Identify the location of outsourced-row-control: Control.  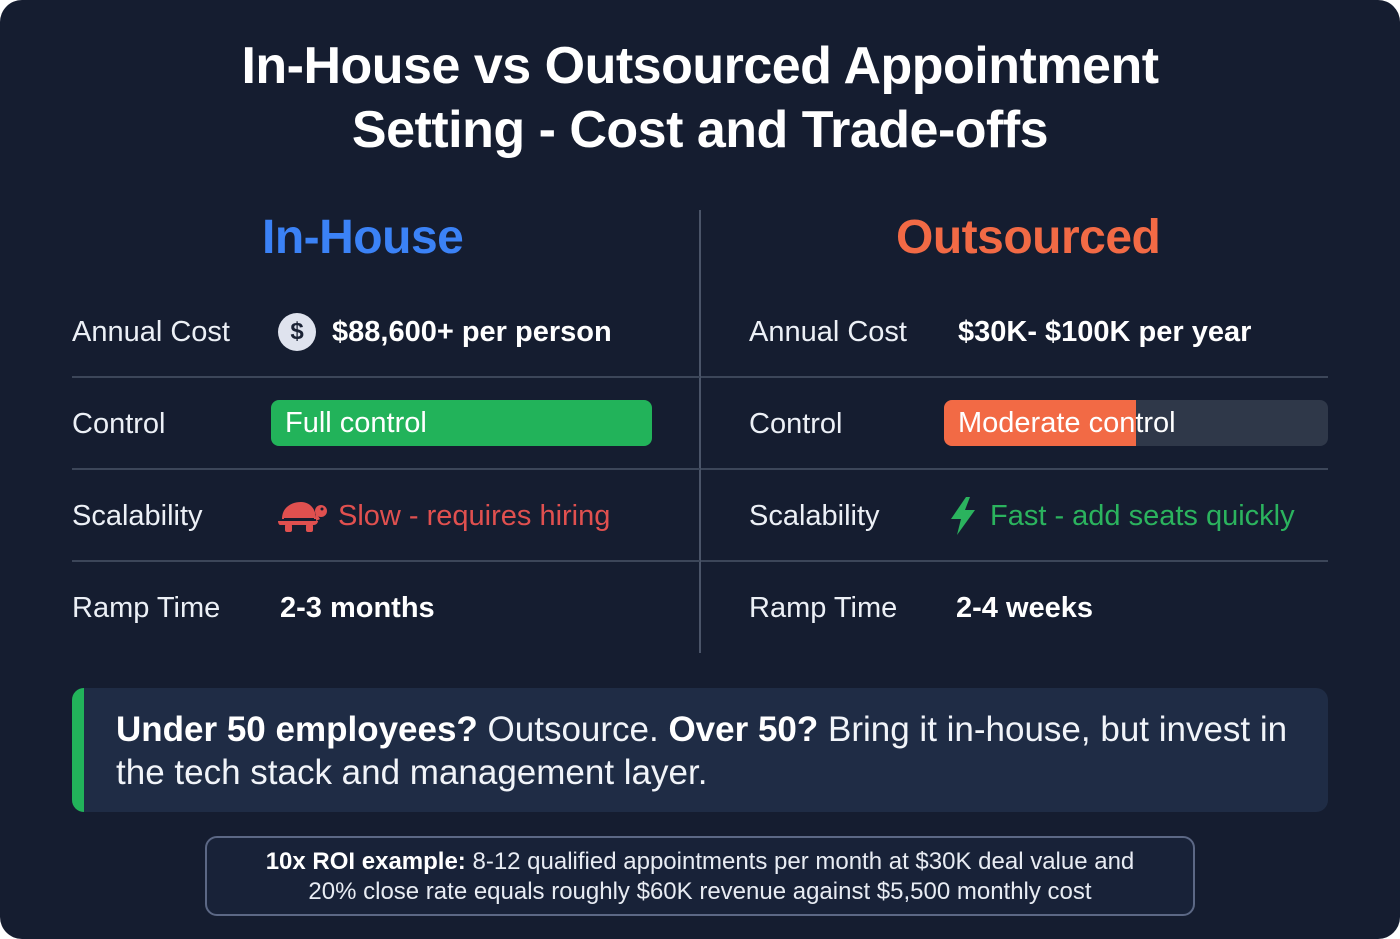
(1039, 424).